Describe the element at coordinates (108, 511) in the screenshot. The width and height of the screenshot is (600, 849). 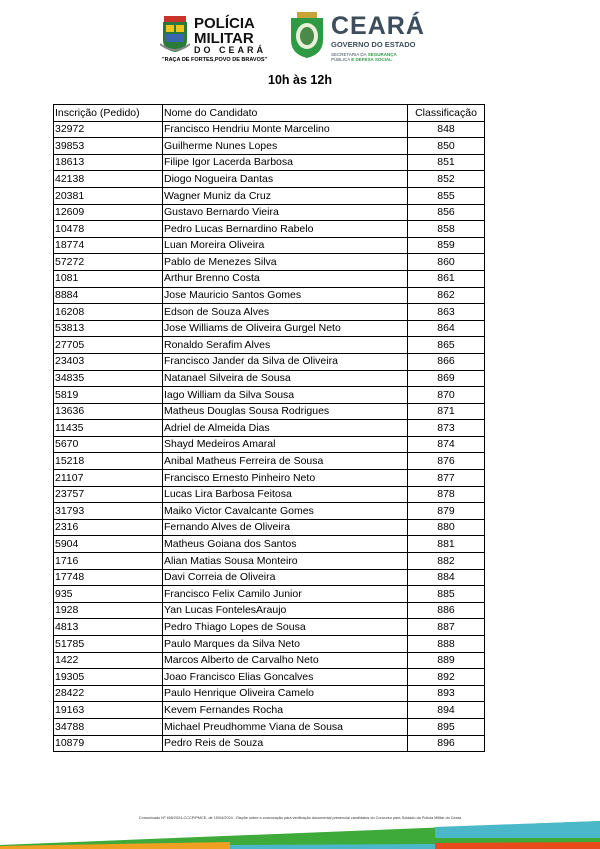
I see `cell-inscricao: 31793` at that location.